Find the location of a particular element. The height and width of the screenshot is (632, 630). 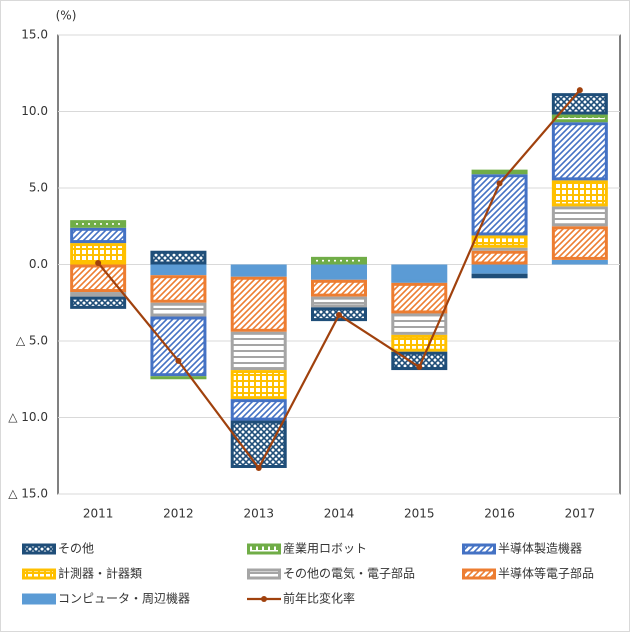

x-tick-label: 2012 is located at coordinates (178, 514).